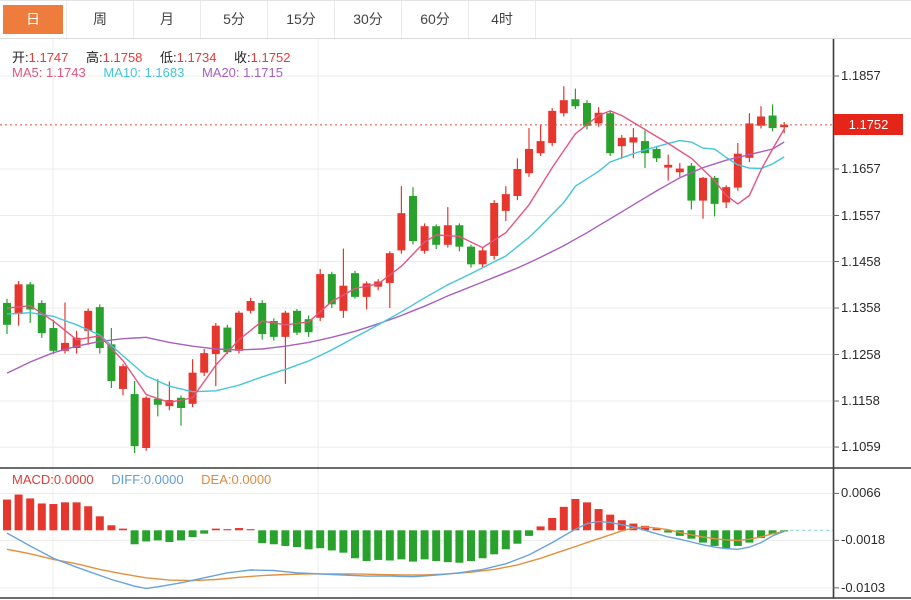 Image resolution: width=911 pixels, height=600 pixels. I want to click on price-tick-label: 1.1059, so click(861, 447).